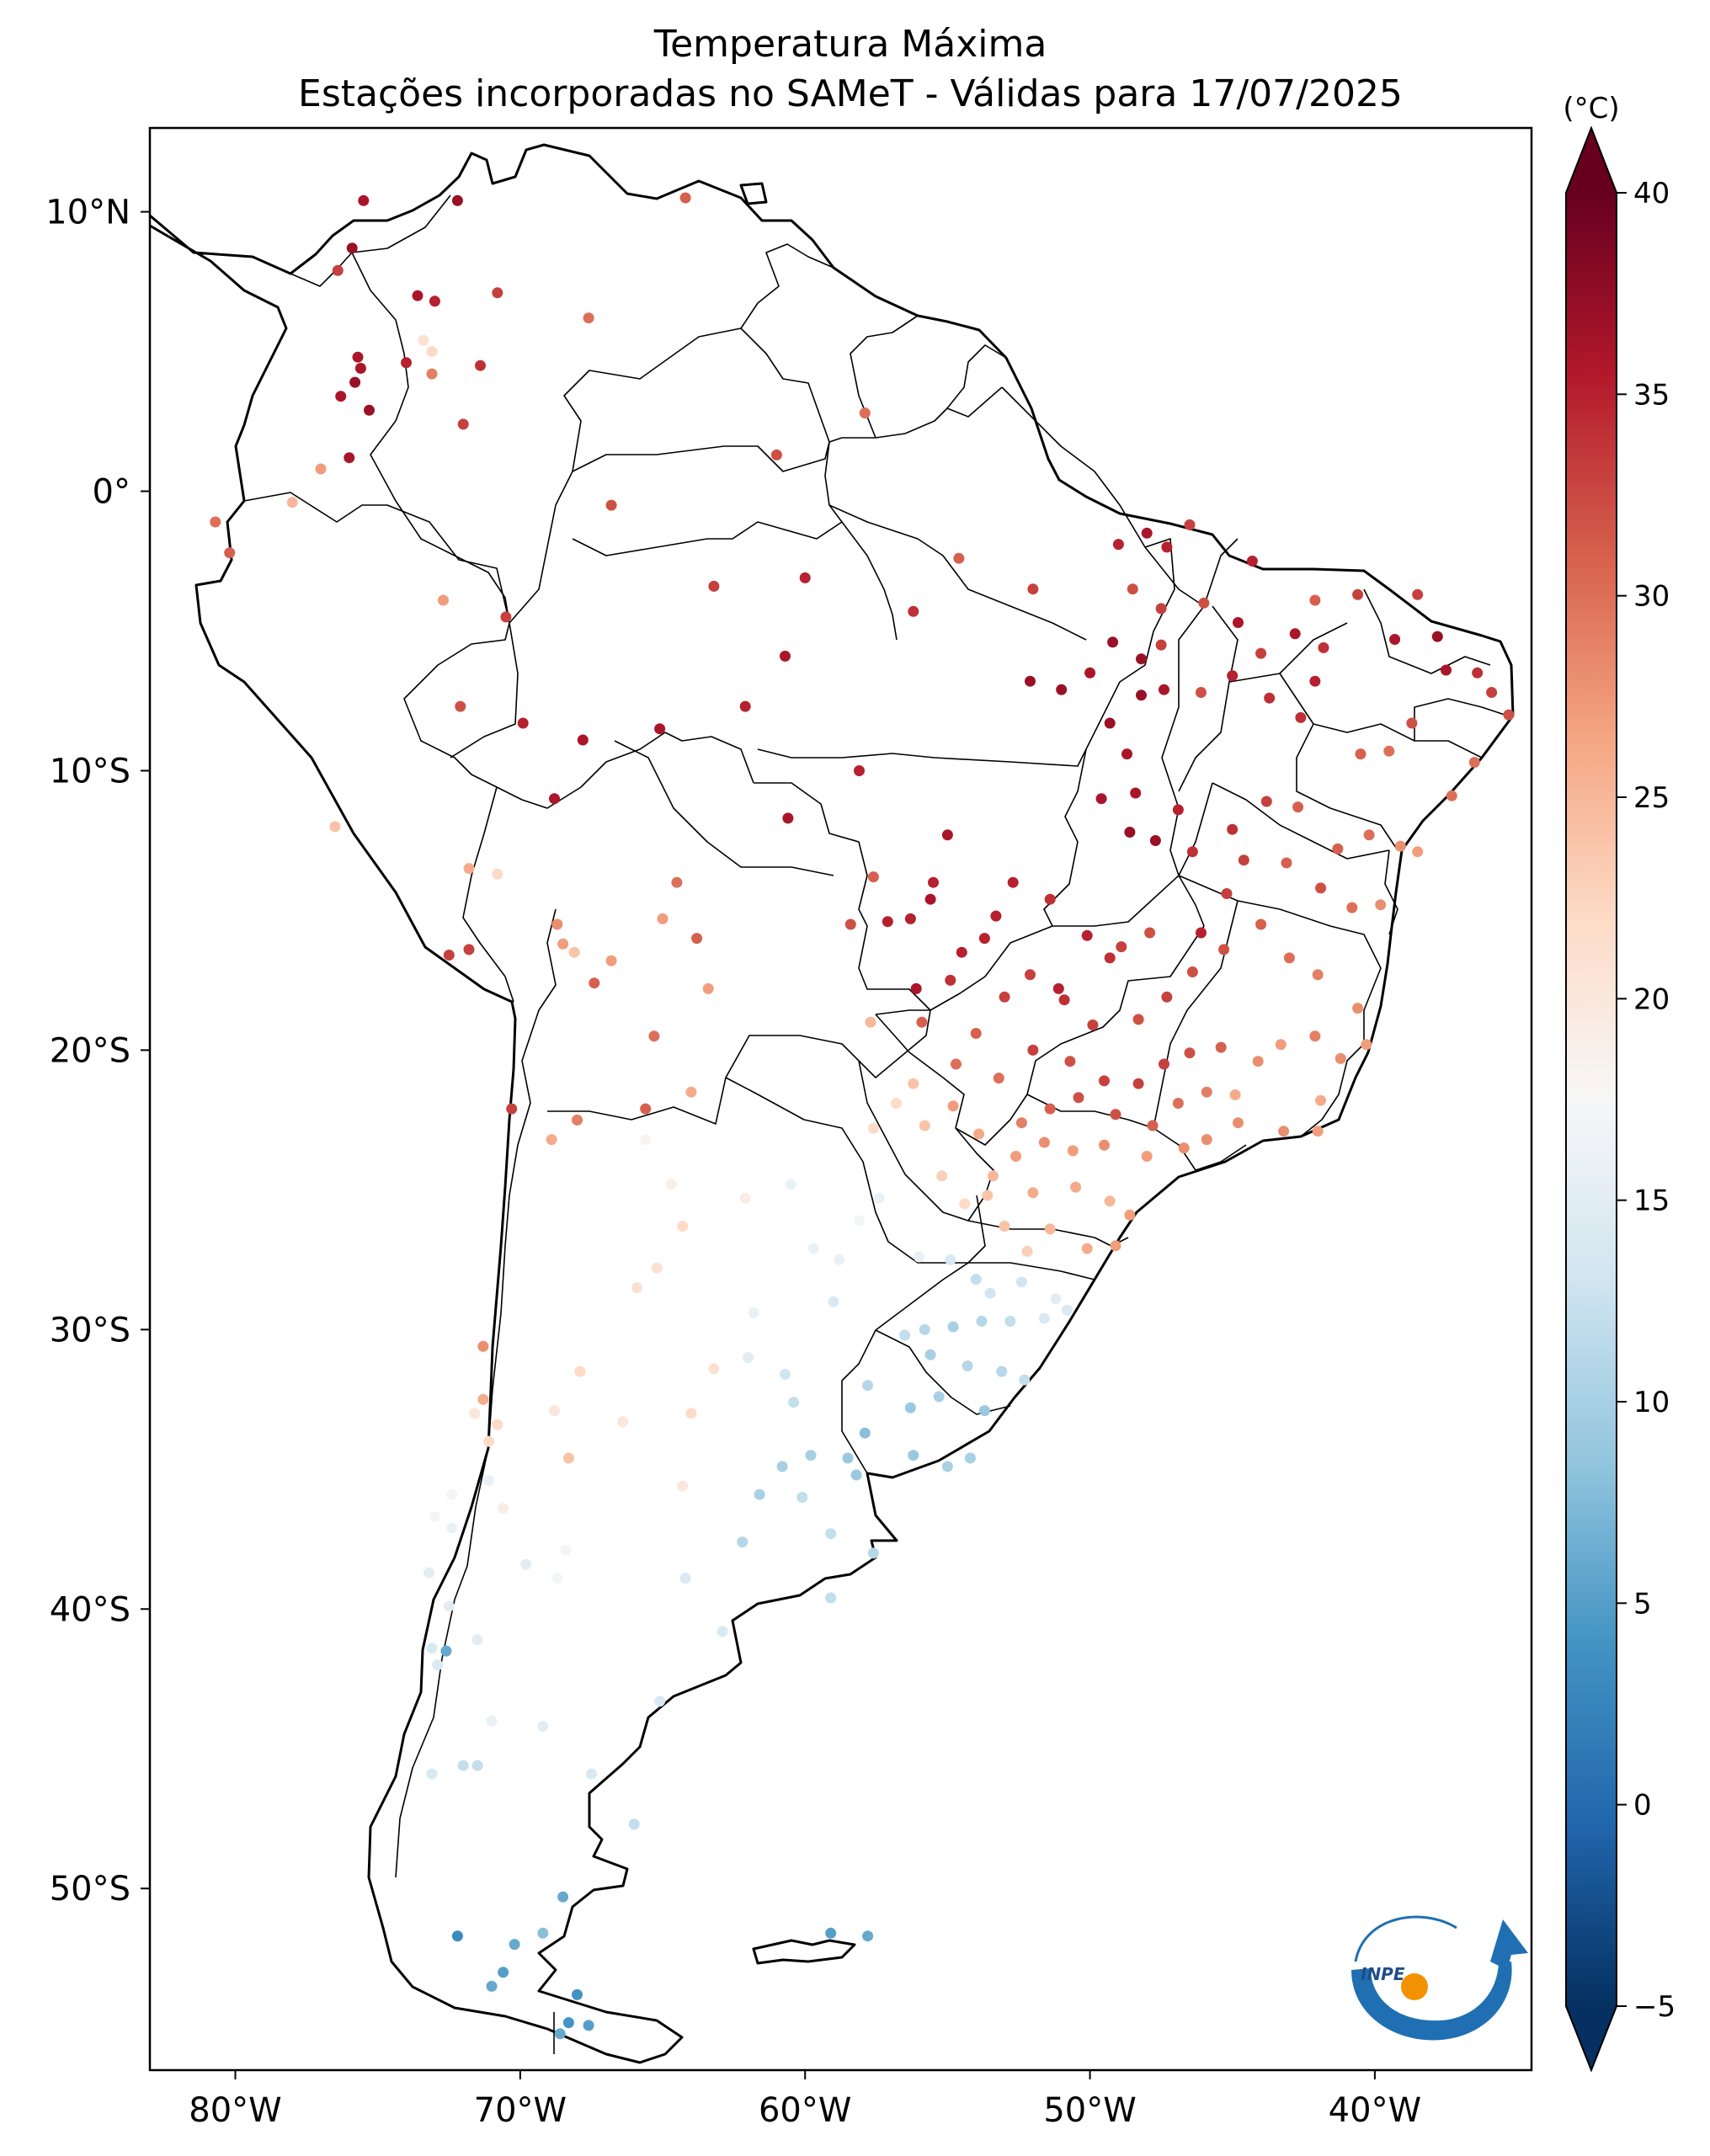 The height and width of the screenshot is (2156, 1710). What do you see at coordinates (1383, 1974) in the screenshot?
I see `inpe-logo-text: INPE` at bounding box center [1383, 1974].